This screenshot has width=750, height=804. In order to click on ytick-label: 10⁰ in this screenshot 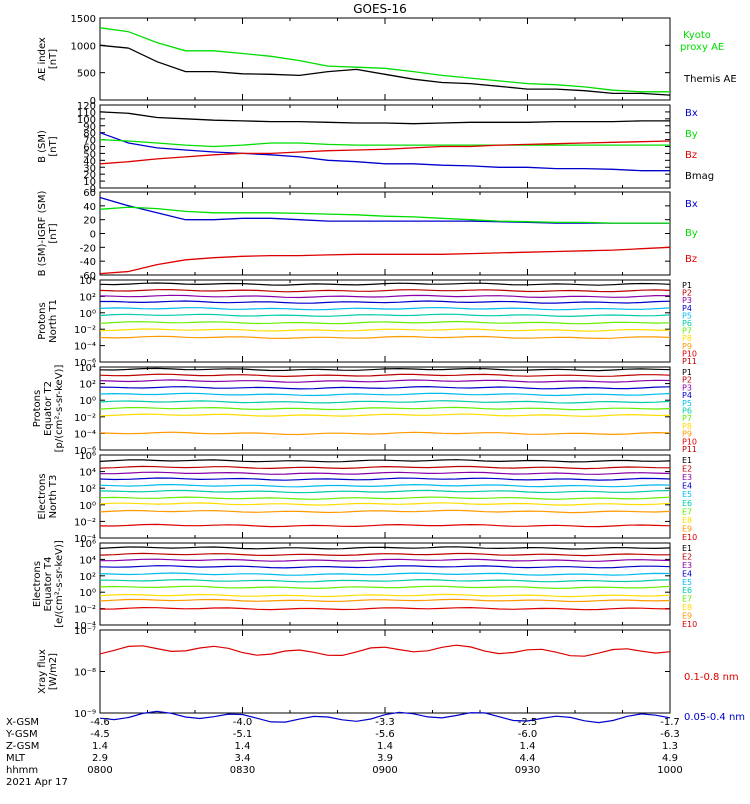, I will do `click(87, 314)`.